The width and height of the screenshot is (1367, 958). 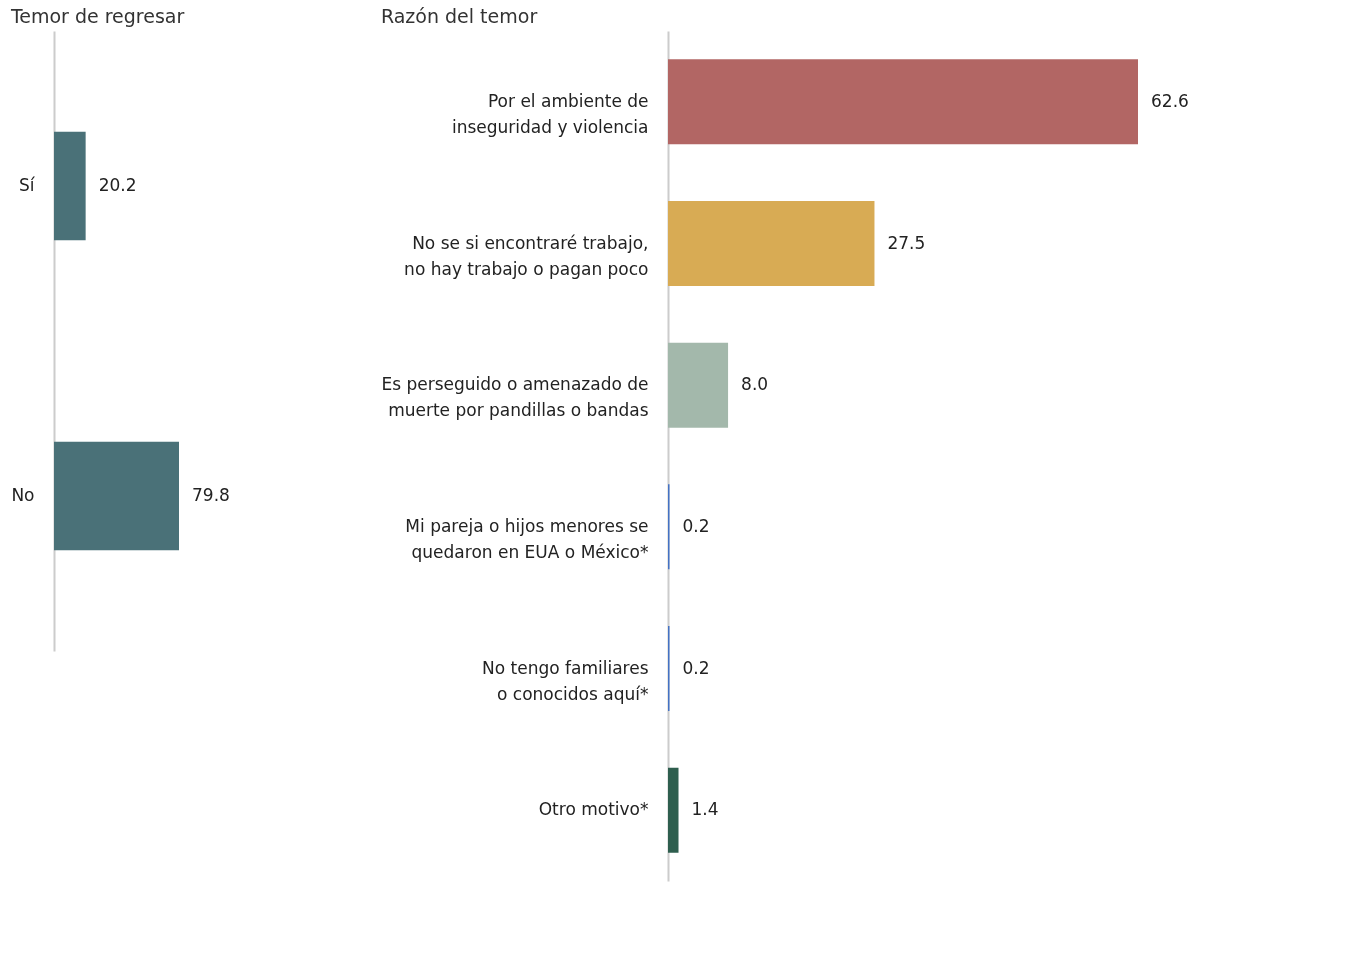 I want to click on y-tick-label: Otro motivo*, so click(x=593, y=809).